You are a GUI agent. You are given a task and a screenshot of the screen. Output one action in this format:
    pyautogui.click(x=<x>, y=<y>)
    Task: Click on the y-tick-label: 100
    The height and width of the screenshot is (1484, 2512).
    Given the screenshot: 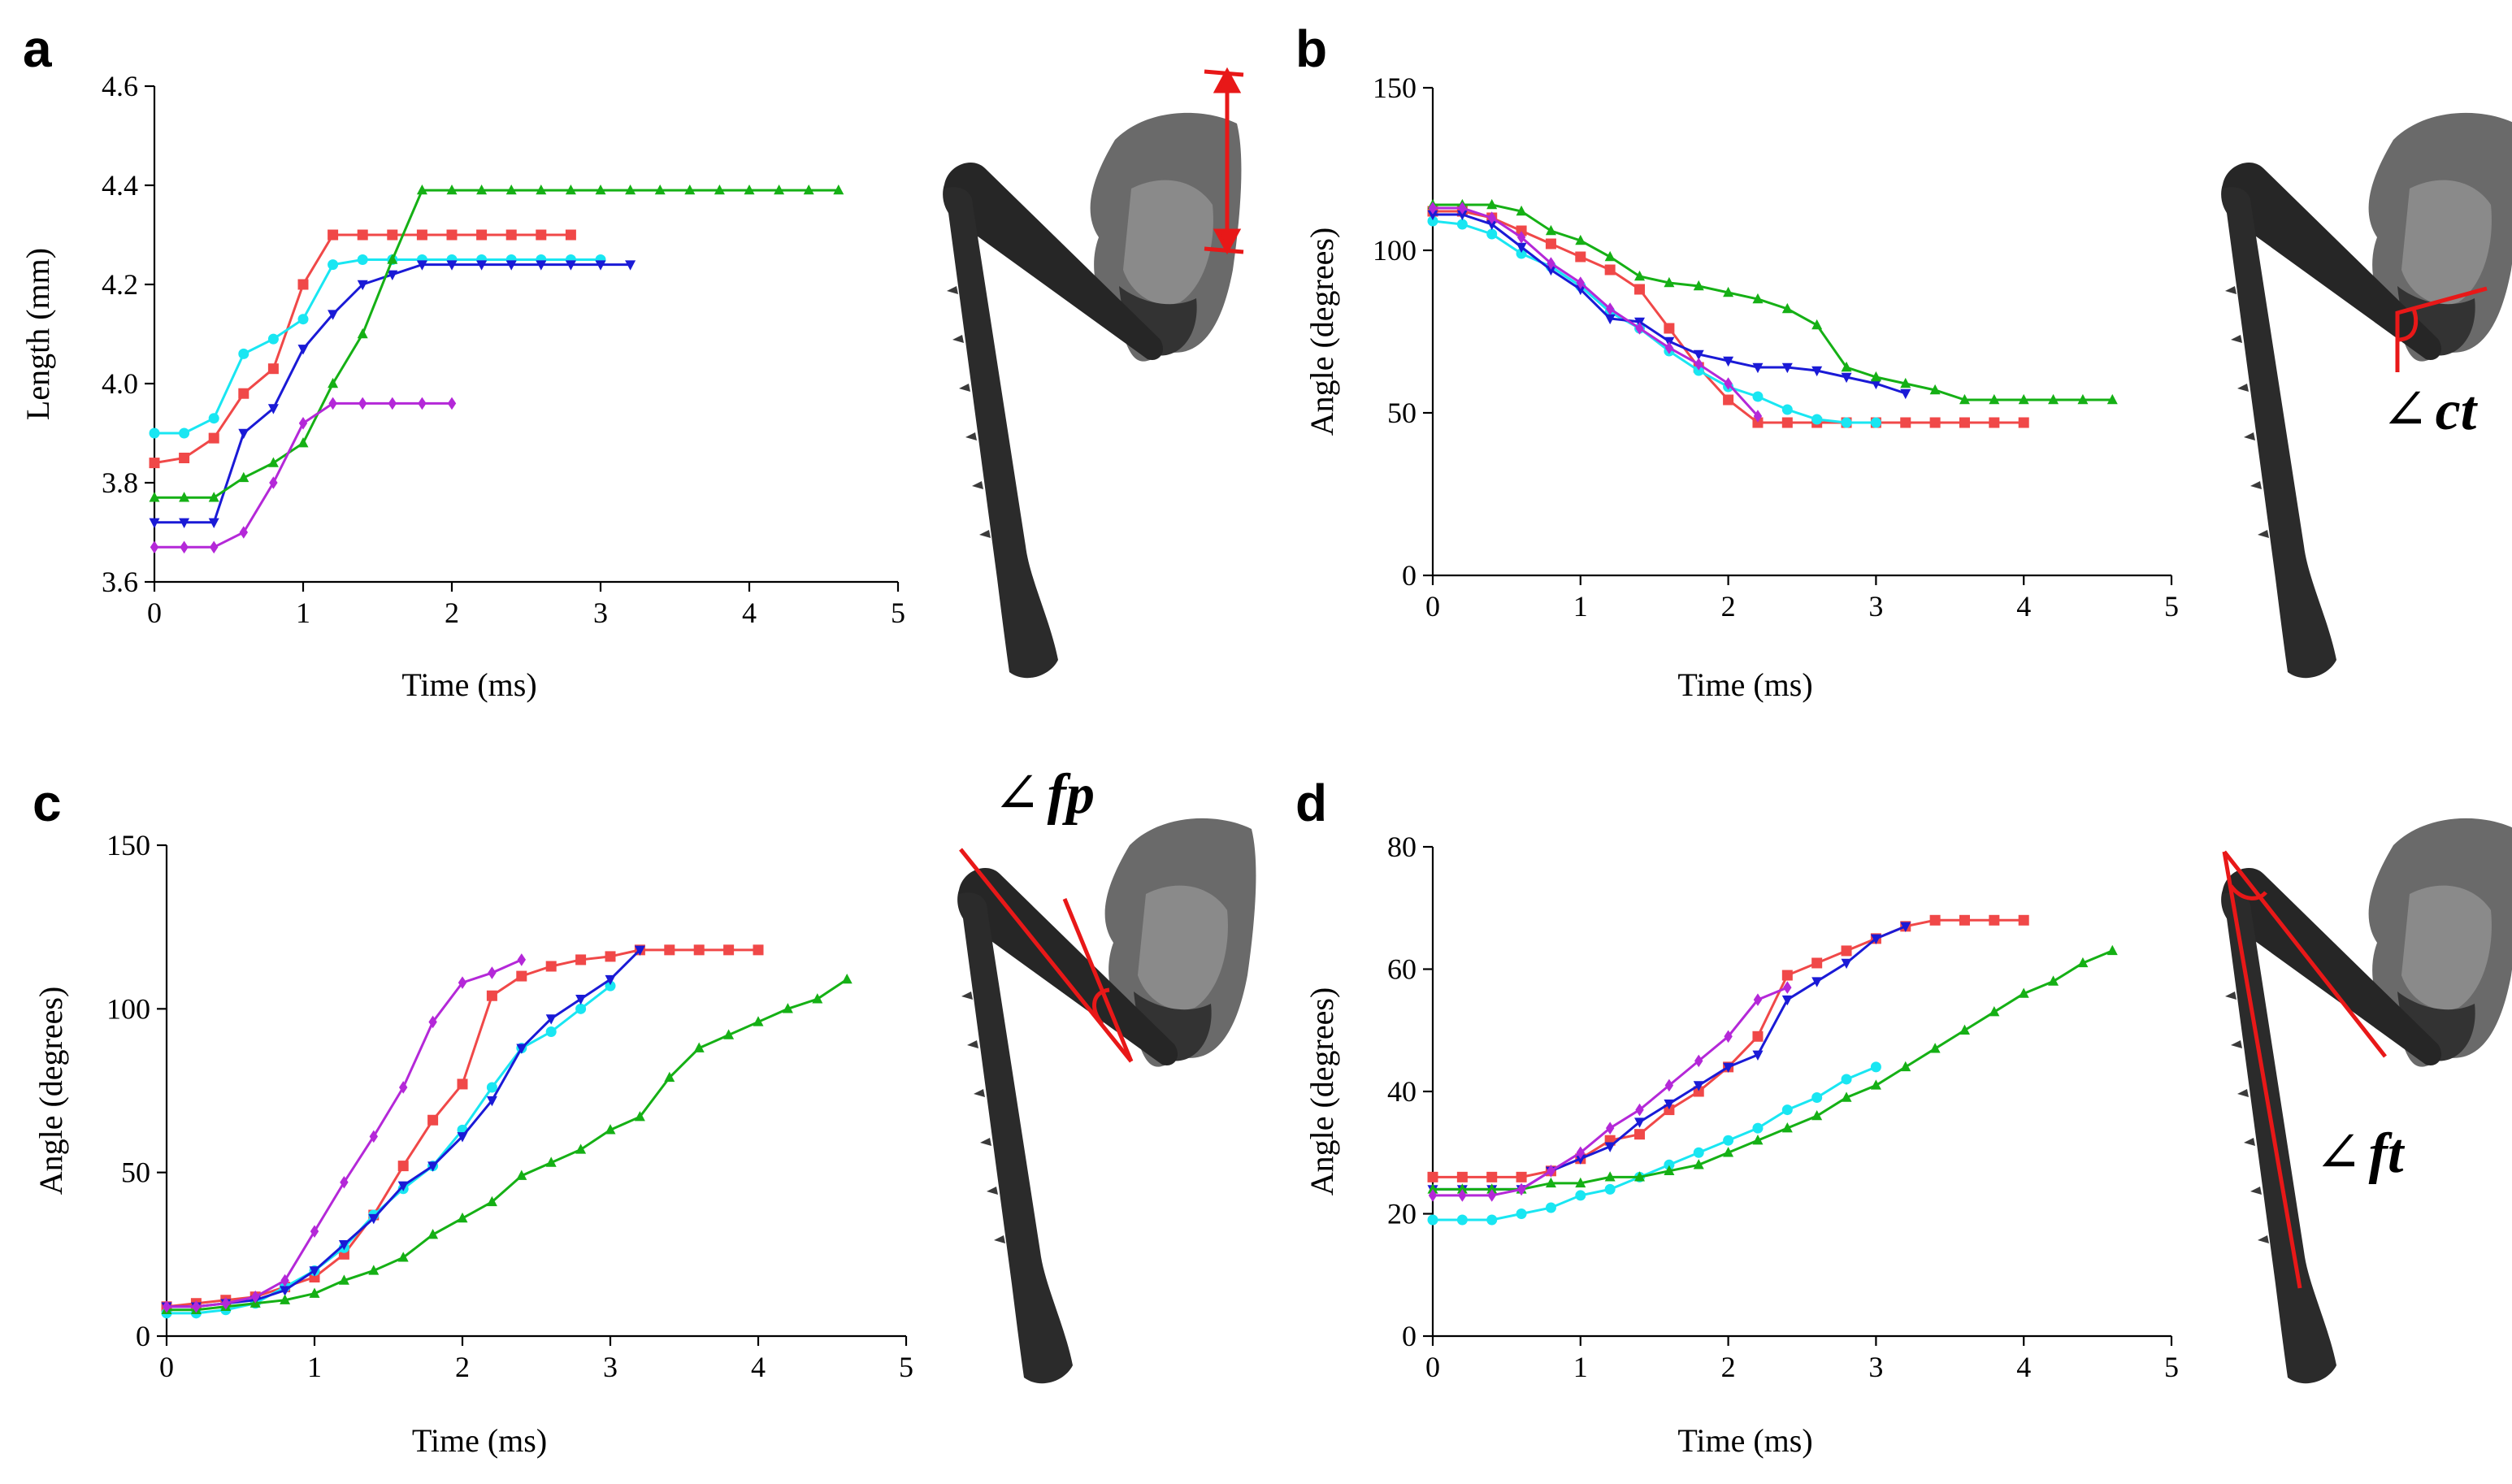 What is the action you would take?
    pyautogui.click(x=128, y=1008)
    